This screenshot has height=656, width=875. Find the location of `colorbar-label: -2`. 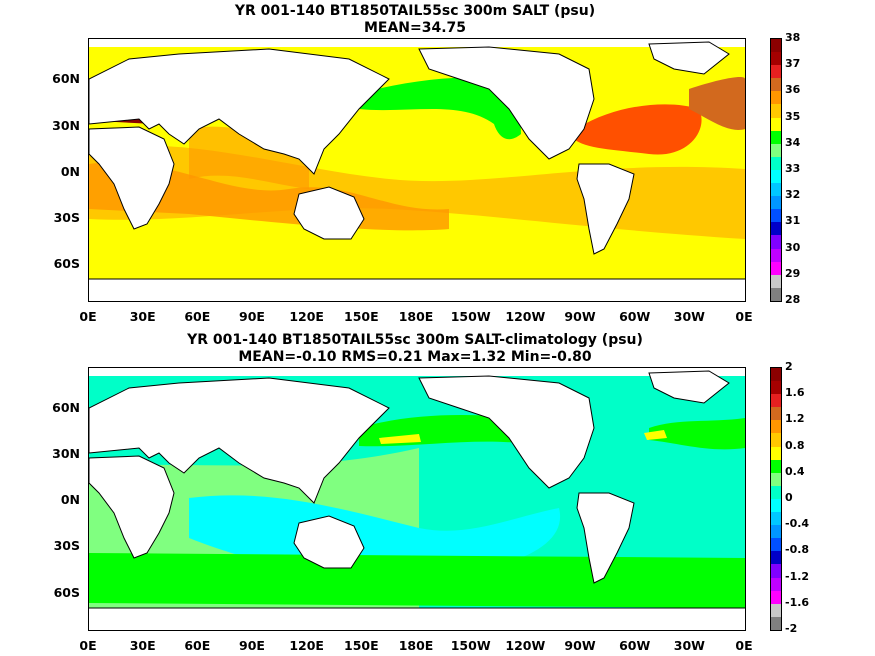

colorbar-label: -2 is located at coordinates (791, 628).